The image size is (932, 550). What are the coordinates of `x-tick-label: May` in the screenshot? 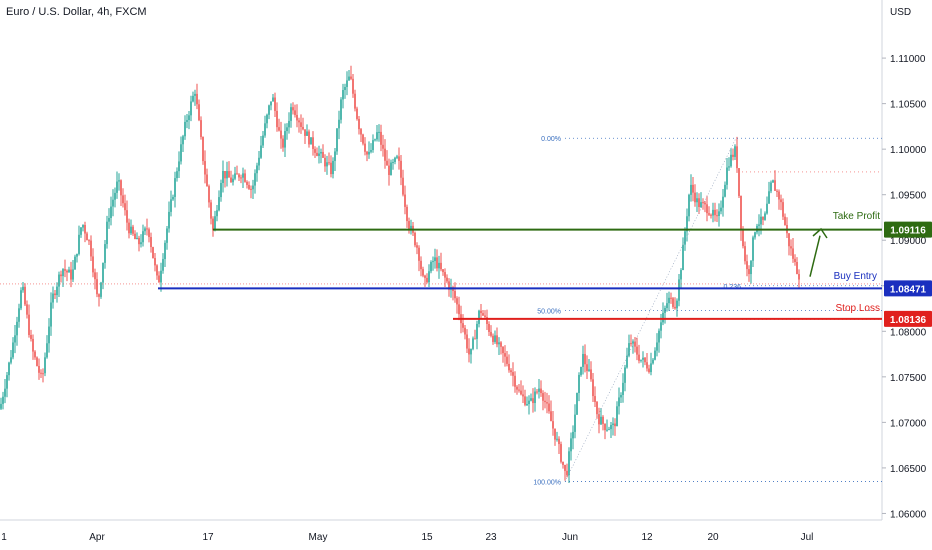 It's located at (318, 537).